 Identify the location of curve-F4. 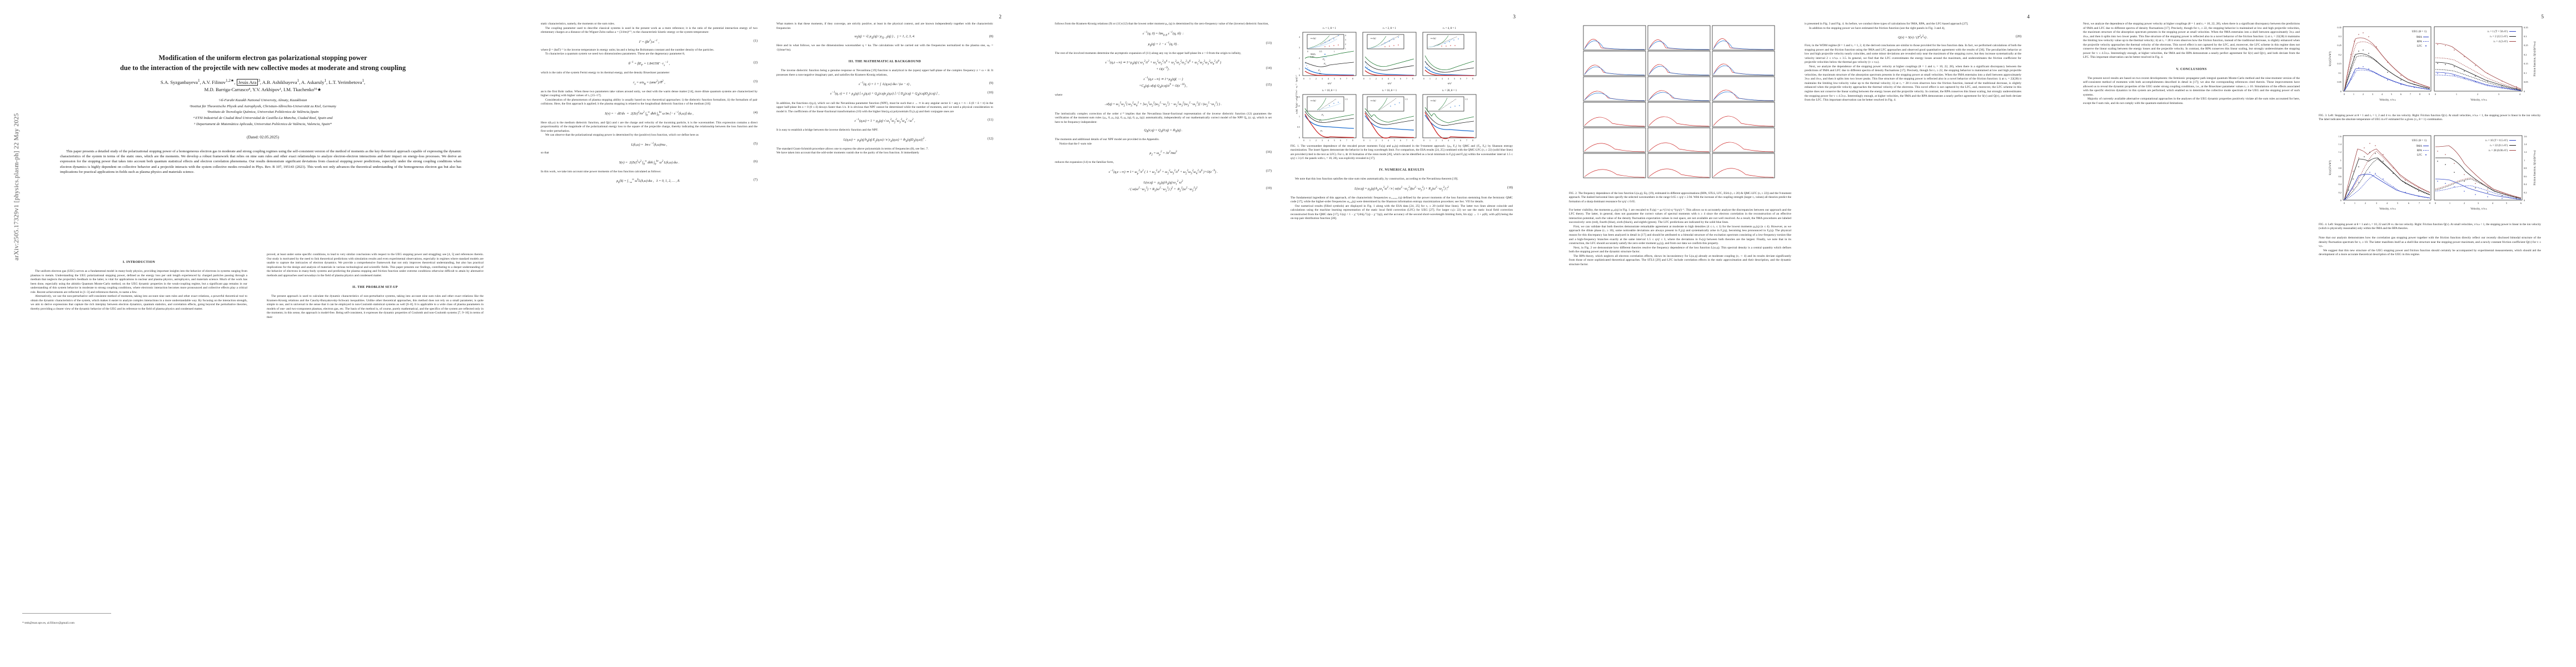
(1449, 71).